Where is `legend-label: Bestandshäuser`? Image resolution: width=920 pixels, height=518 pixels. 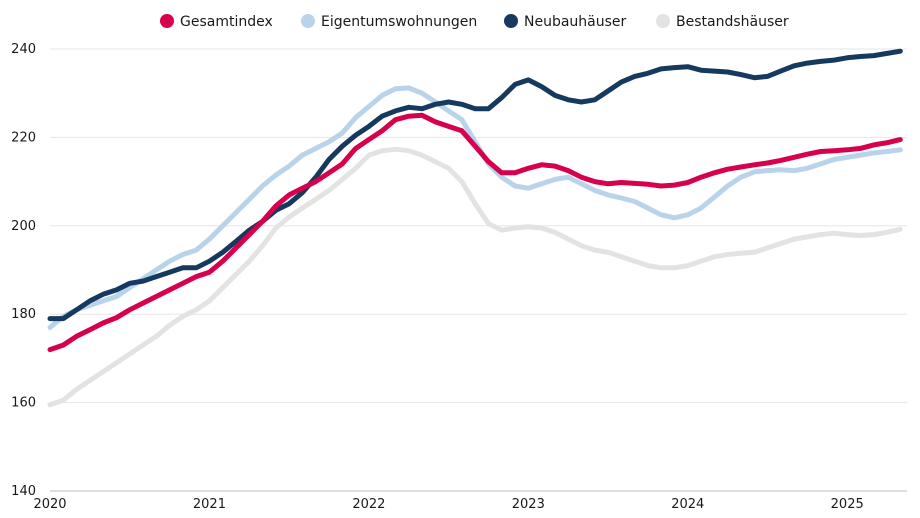 legend-label: Bestandshäuser is located at coordinates (732, 22).